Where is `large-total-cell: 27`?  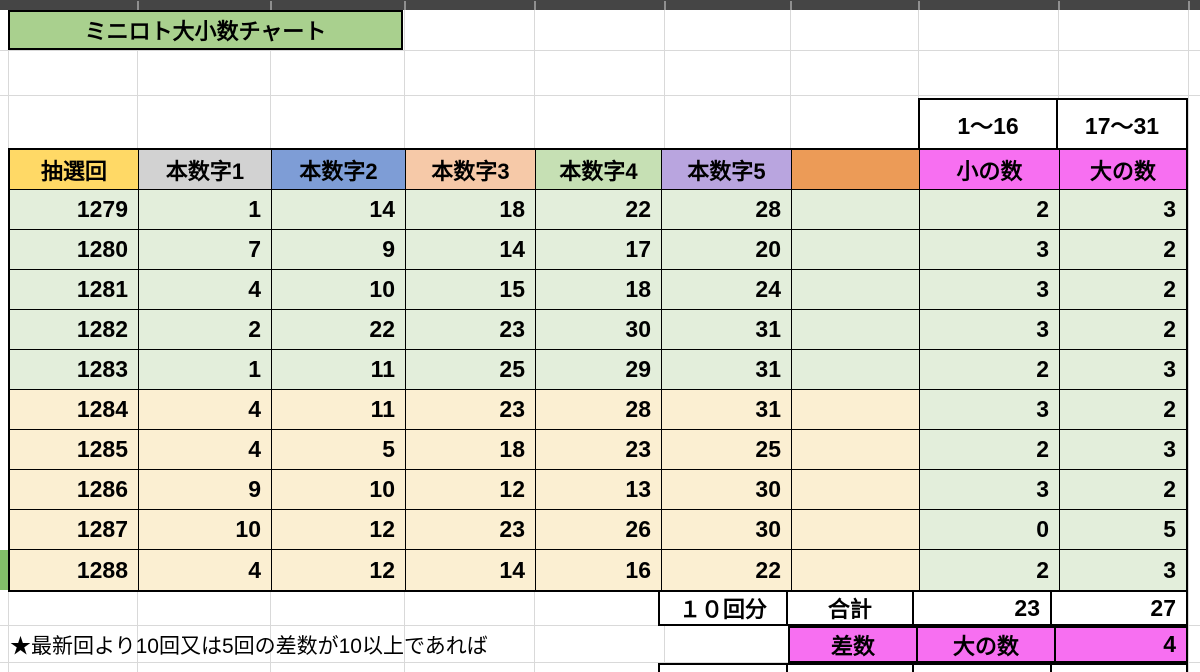 large-total-cell: 27 is located at coordinates (1119, 608).